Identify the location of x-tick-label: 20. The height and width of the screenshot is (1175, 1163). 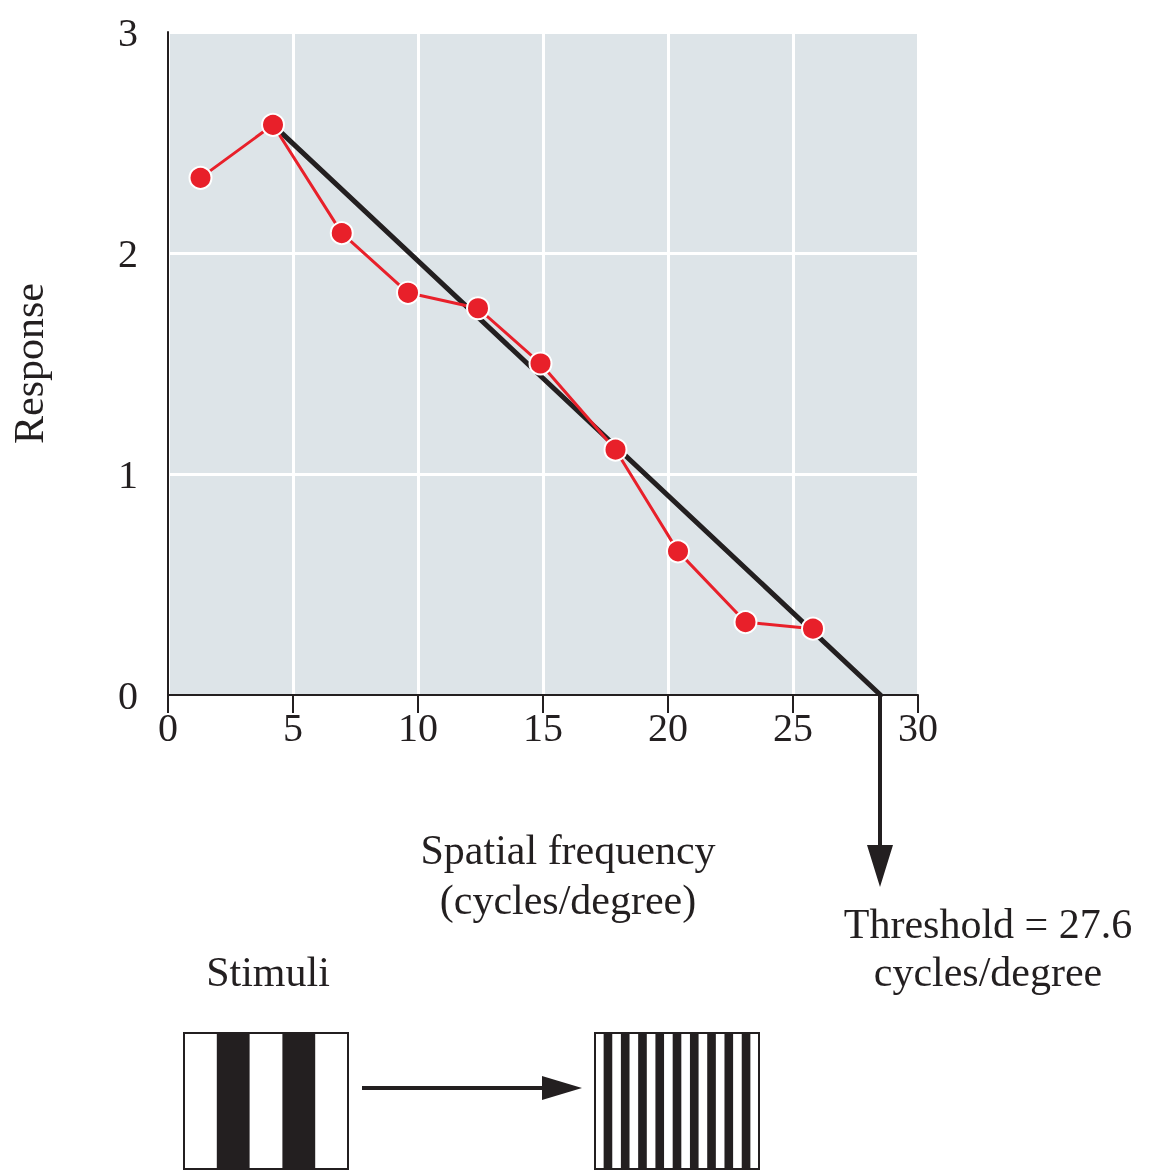
(668, 727).